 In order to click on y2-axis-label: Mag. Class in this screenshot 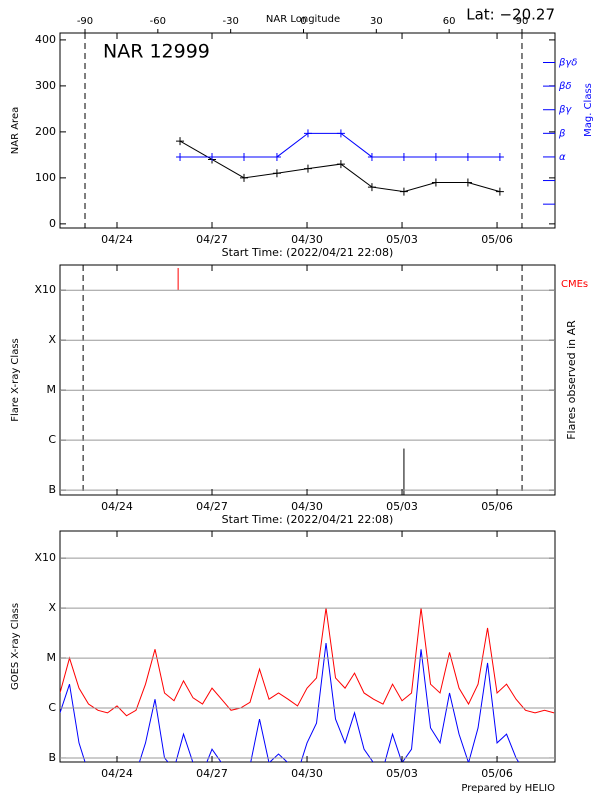, I will do `click(588, 110)`.